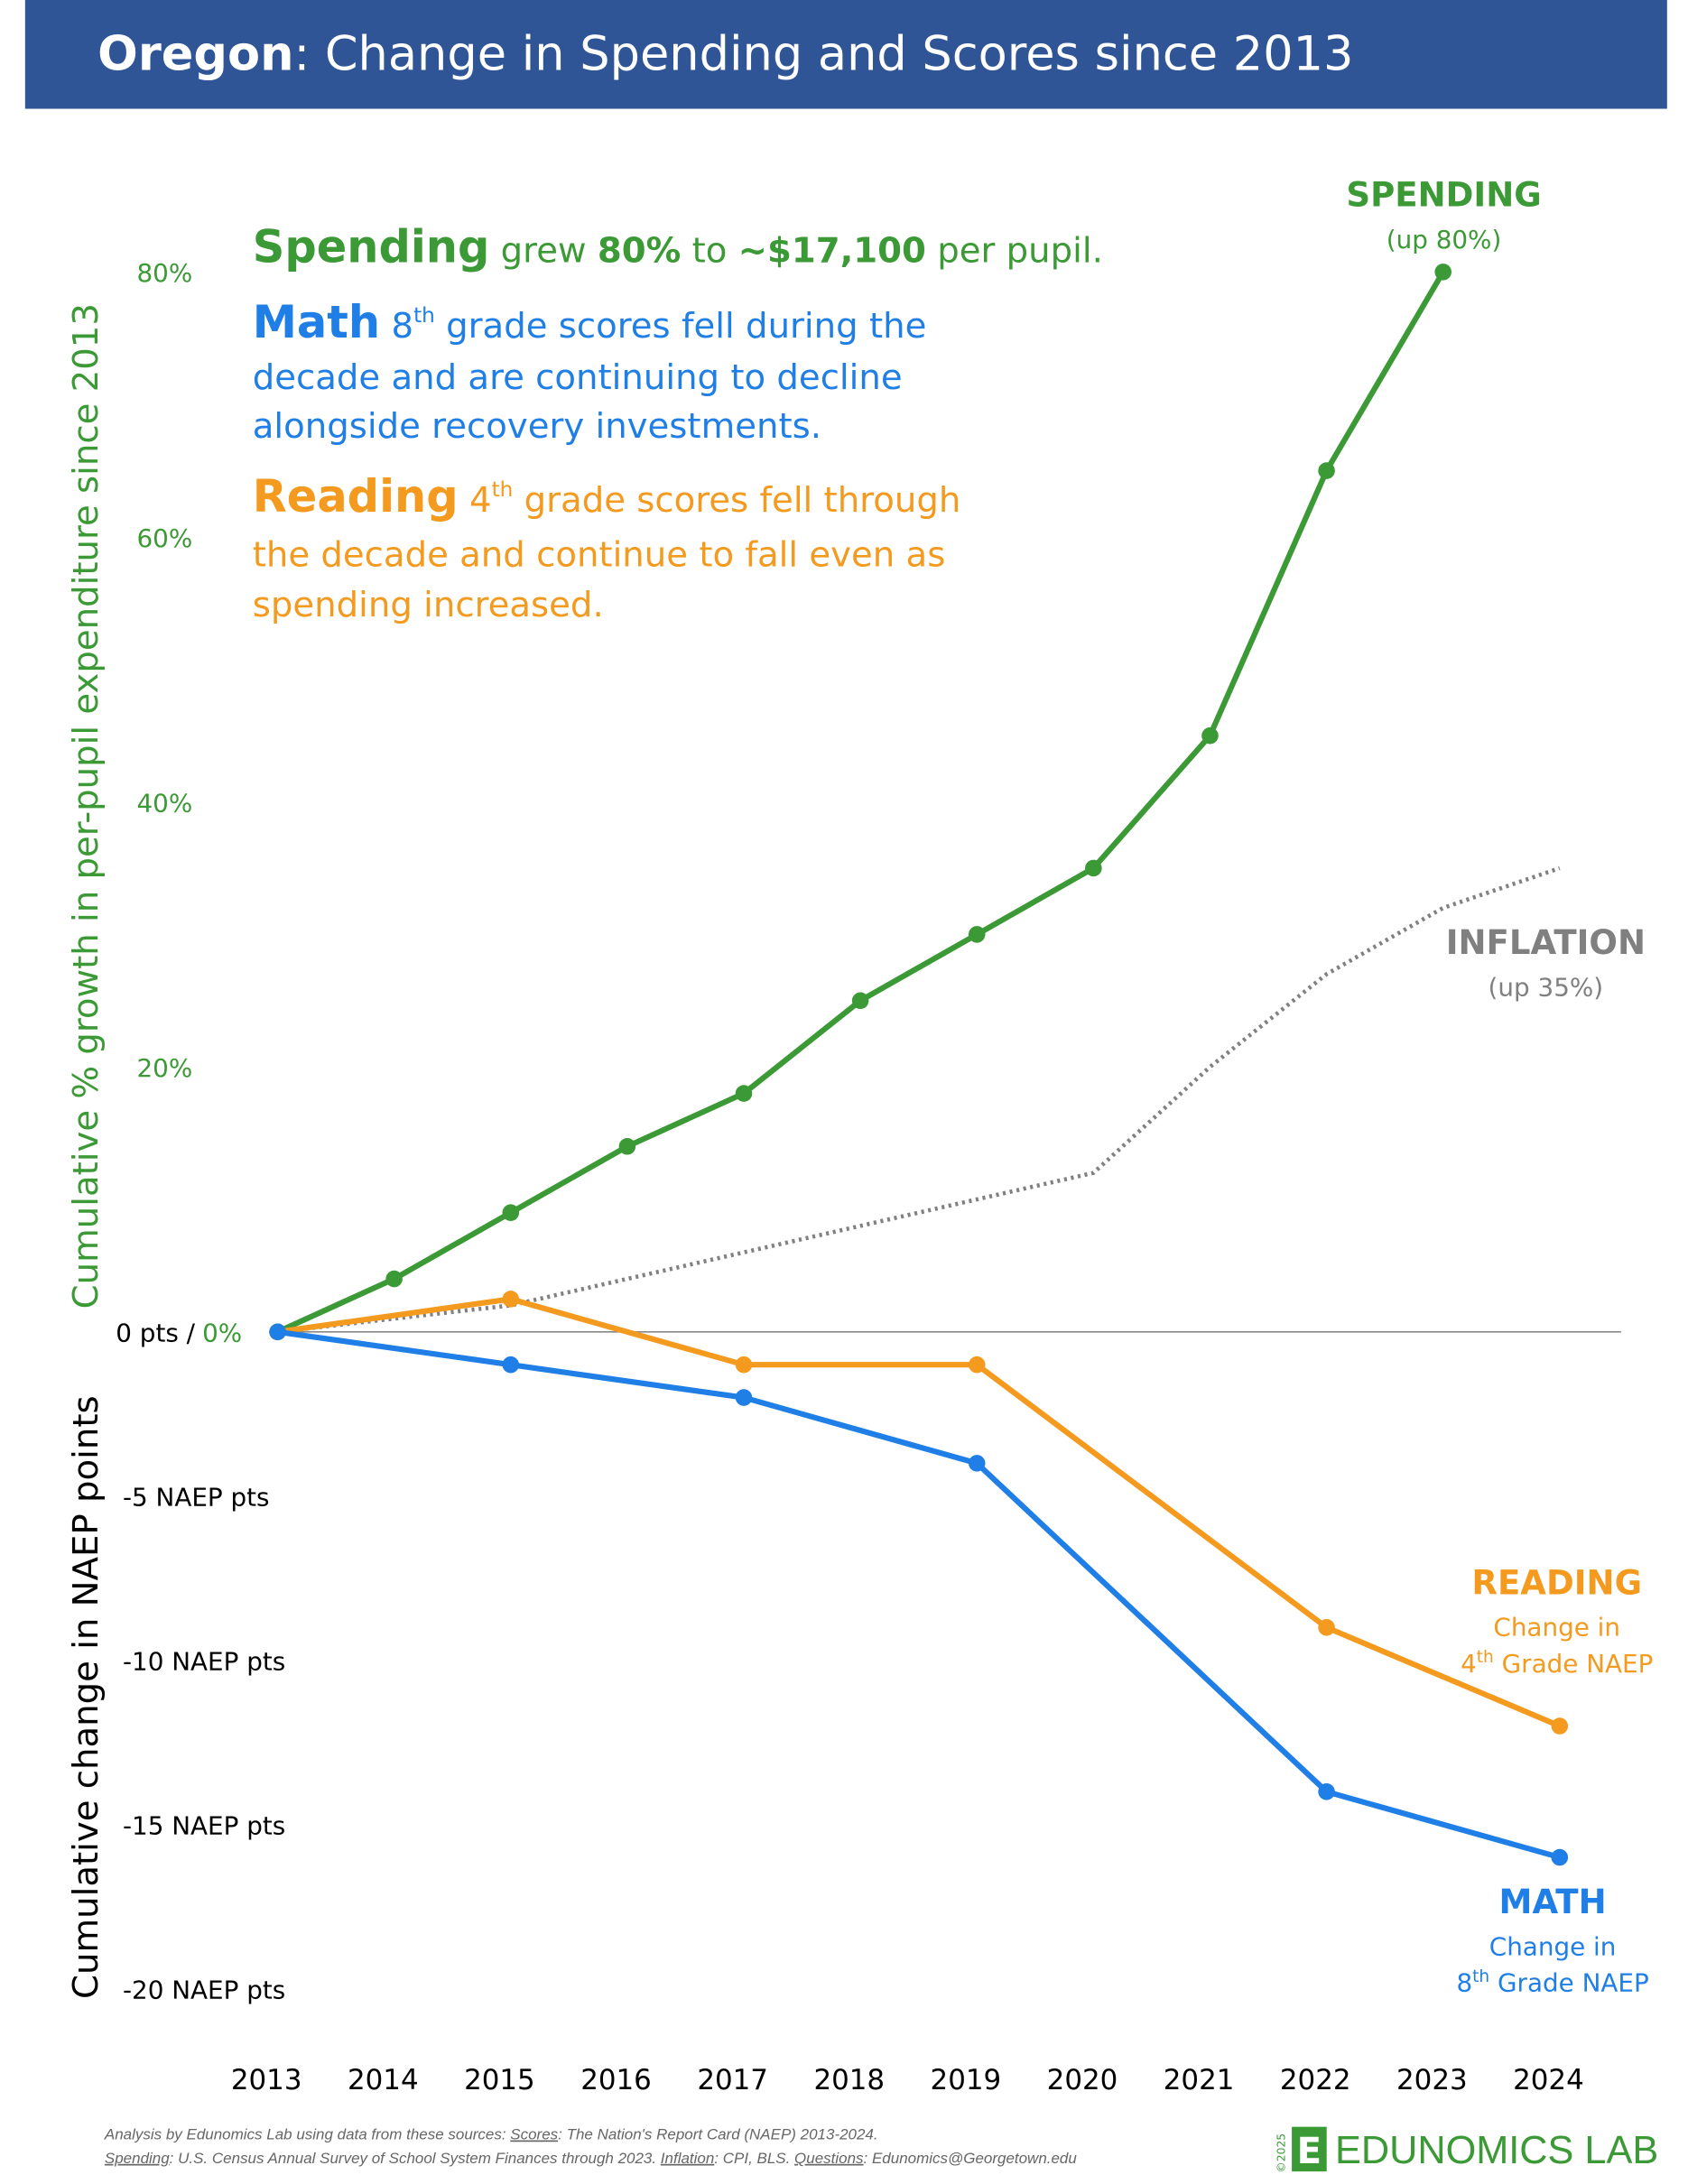  Describe the element at coordinates (316, 322) in the screenshot. I see `note-head: Math` at that location.